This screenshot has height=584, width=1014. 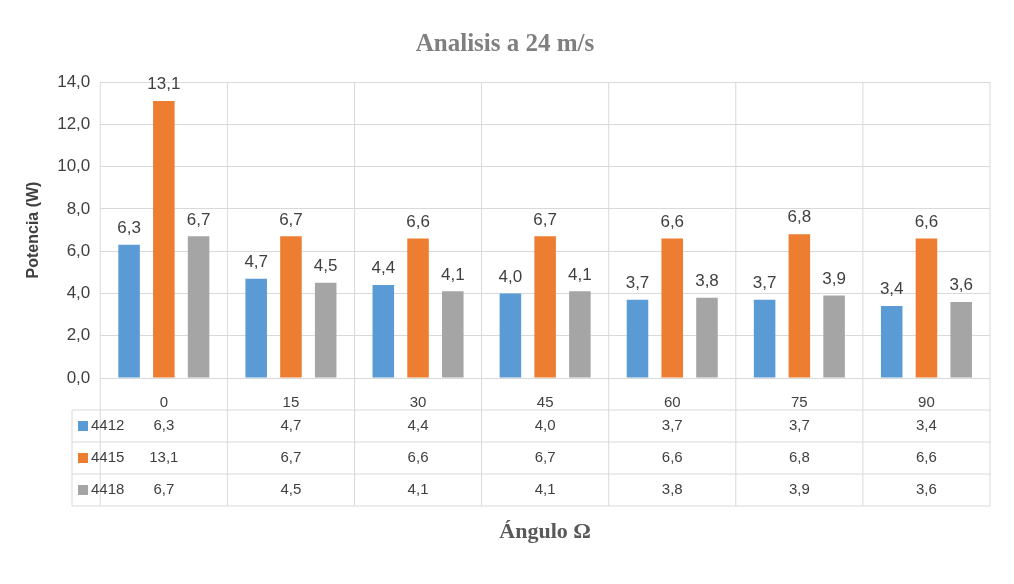 I want to click on x-tick-label: 60, so click(x=672, y=402).